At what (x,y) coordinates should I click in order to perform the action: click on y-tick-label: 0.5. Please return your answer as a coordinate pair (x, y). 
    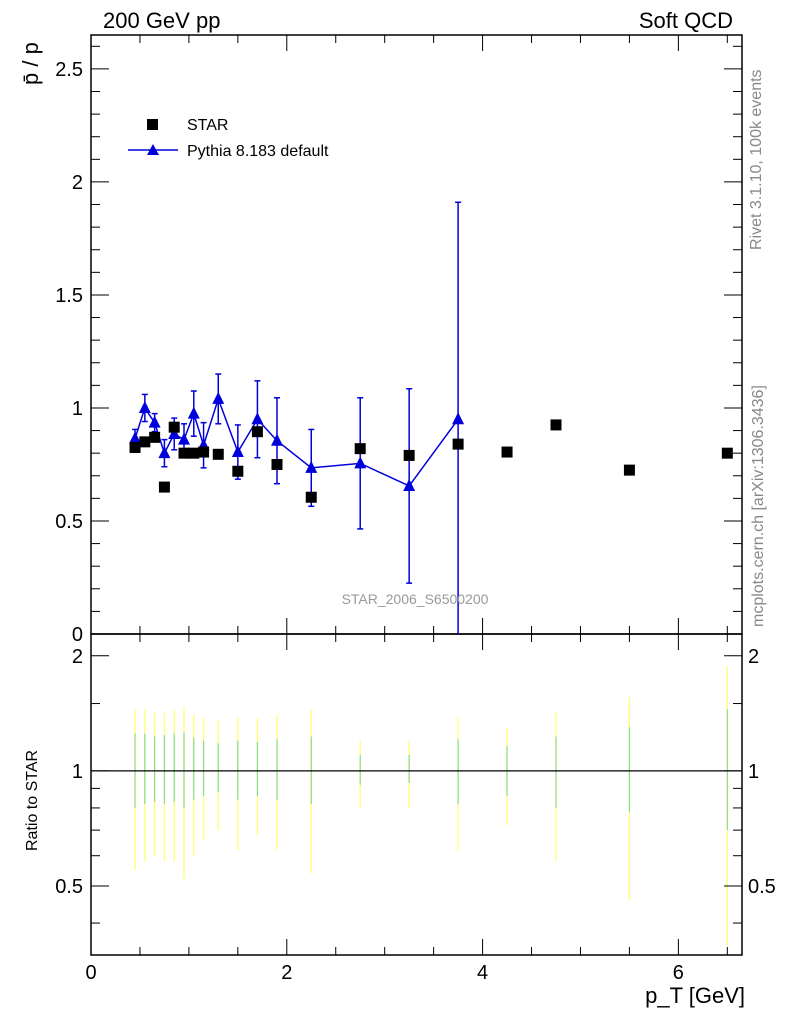
    Looking at the image, I should click on (69, 522).